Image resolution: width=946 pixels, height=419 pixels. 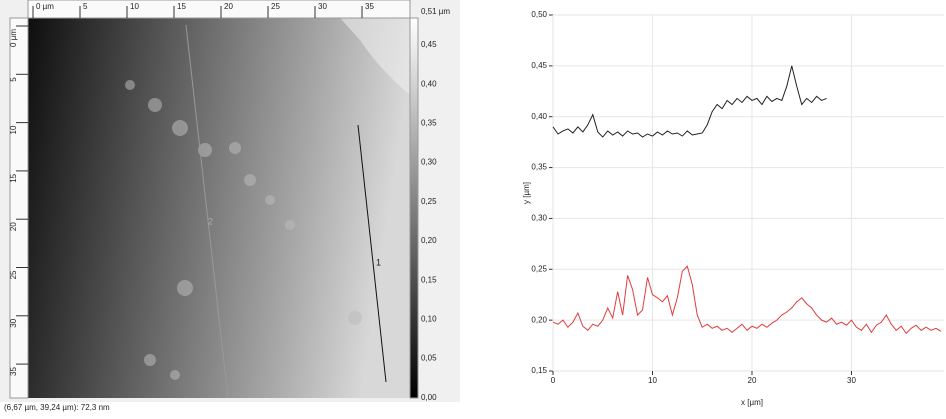 I want to click on colorbar-label: 0,00, so click(x=429, y=397).